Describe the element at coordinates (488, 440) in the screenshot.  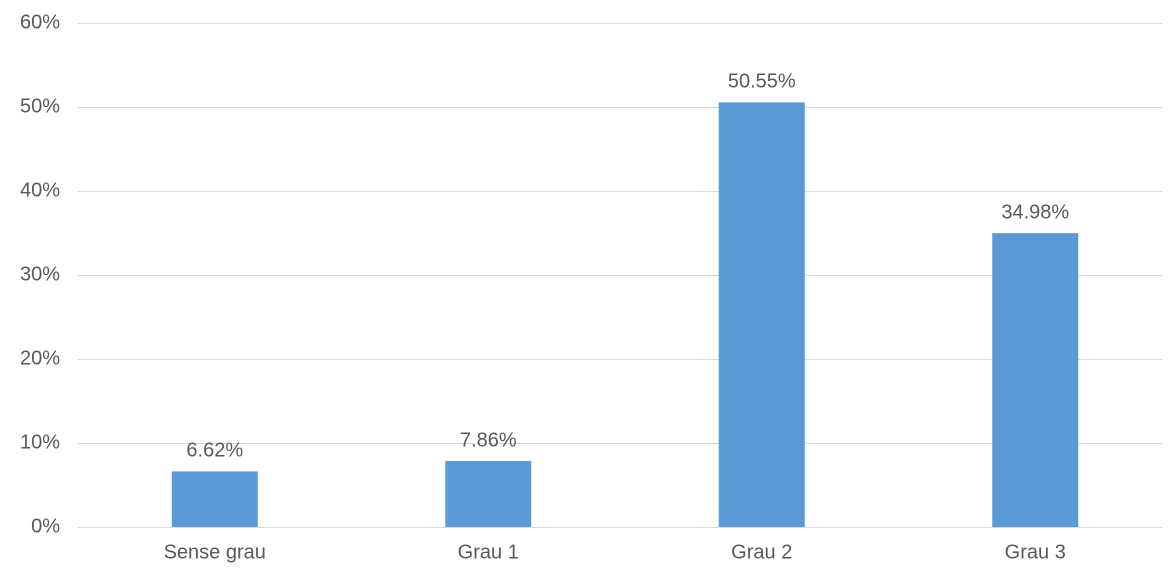
I see `value-label: 7.86%` at that location.